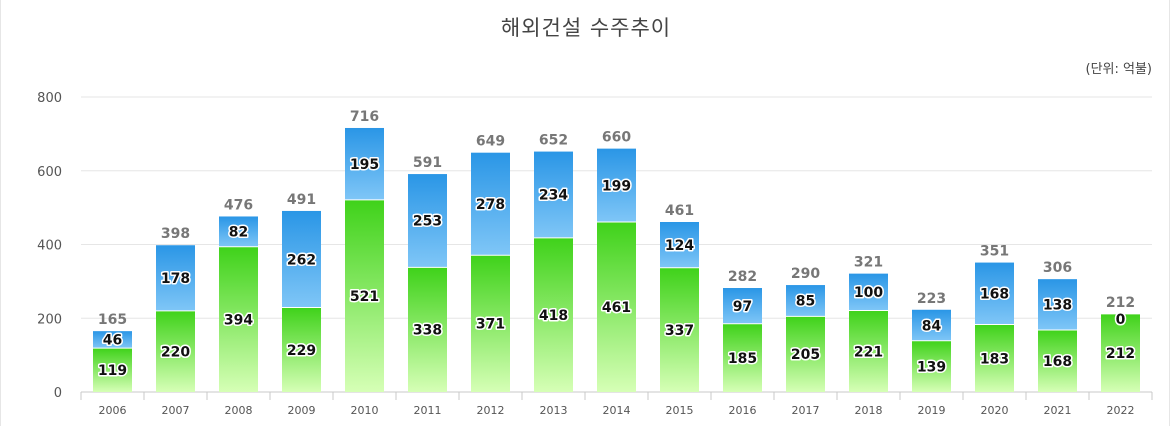 Image resolution: width=1172 pixels, height=428 pixels. What do you see at coordinates (49, 172) in the screenshot?
I see `y-tick-600: 600` at bounding box center [49, 172].